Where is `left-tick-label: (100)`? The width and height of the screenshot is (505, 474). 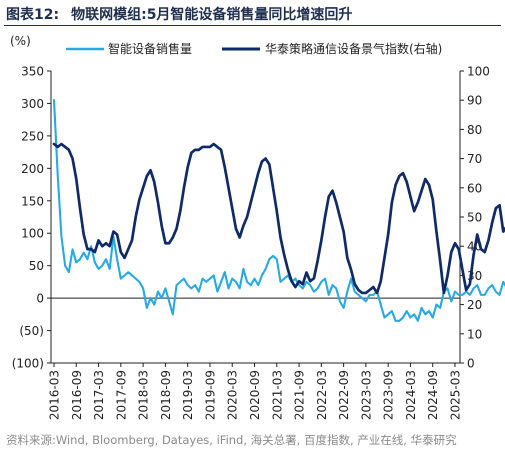 left-tick-label: (100) is located at coordinates (28, 364).